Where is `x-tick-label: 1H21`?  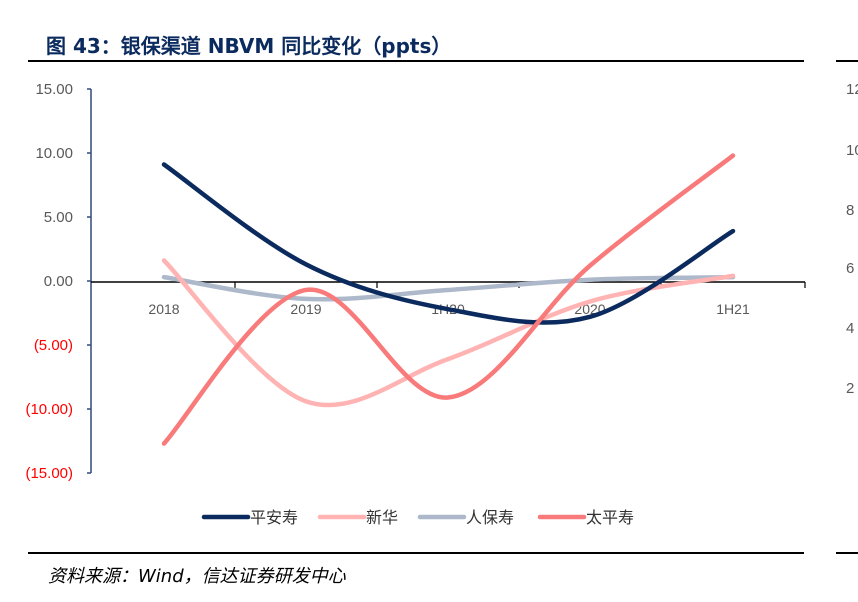 x-tick-label: 1H21 is located at coordinates (733, 309).